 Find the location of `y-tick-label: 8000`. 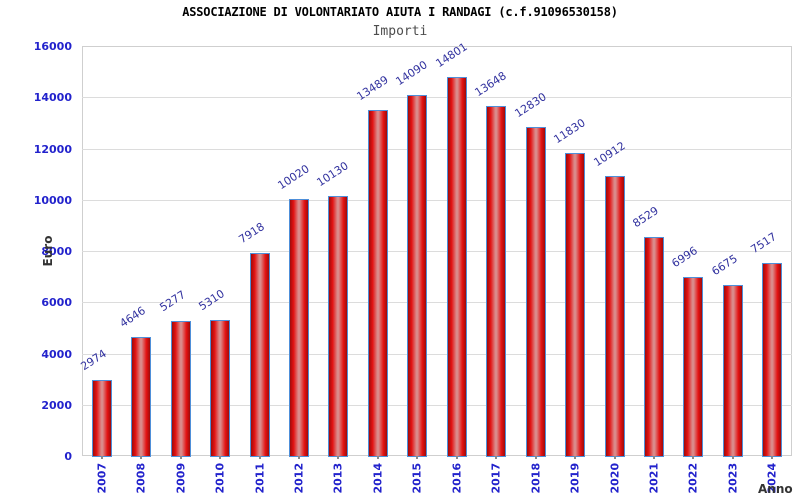

y-tick-label: 8000 is located at coordinates (56, 251).